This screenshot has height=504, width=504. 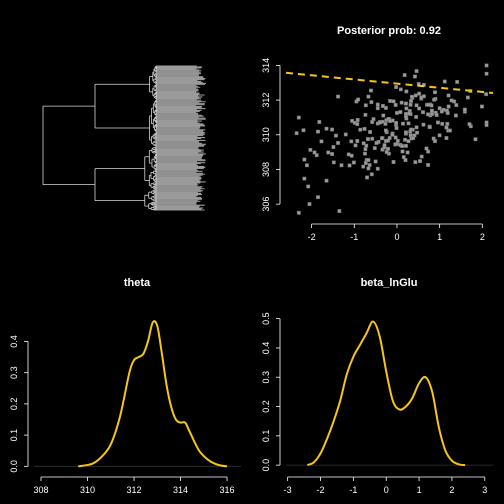 I want to click on theta-y-tick-label: 0.4, so click(x=14, y=341).